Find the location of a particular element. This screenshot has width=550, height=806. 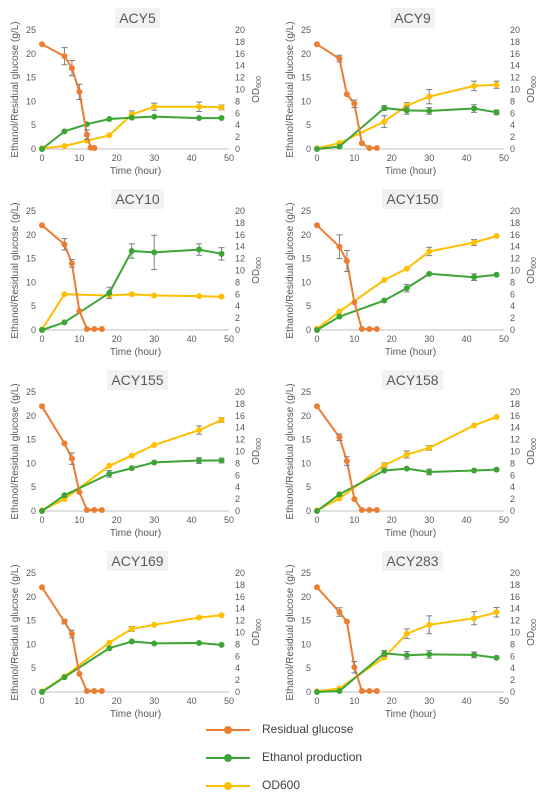

x-tick-label: 20 is located at coordinates (117, 701).